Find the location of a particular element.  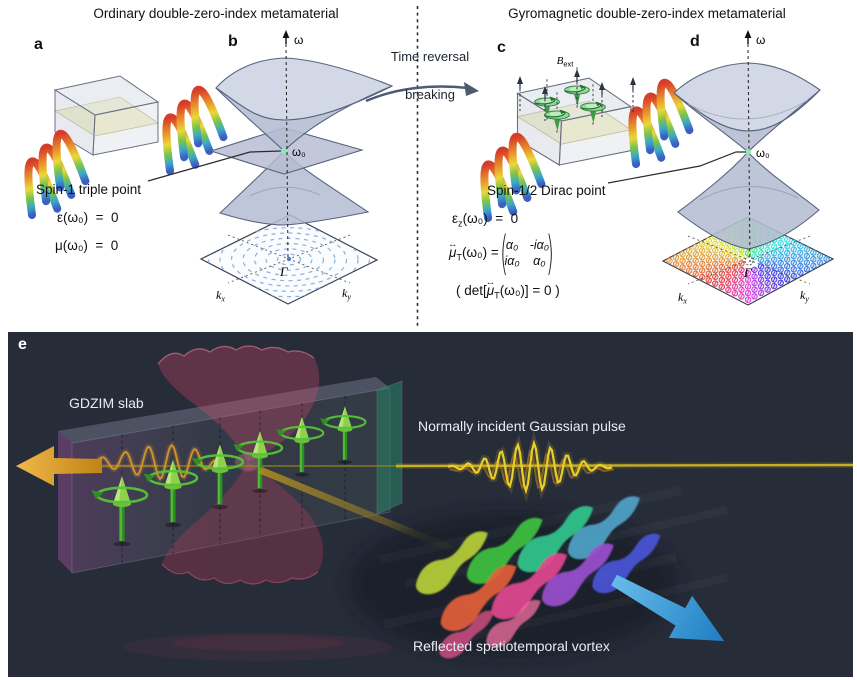

in-plane-field-rings is located at coordinates (289, 259).